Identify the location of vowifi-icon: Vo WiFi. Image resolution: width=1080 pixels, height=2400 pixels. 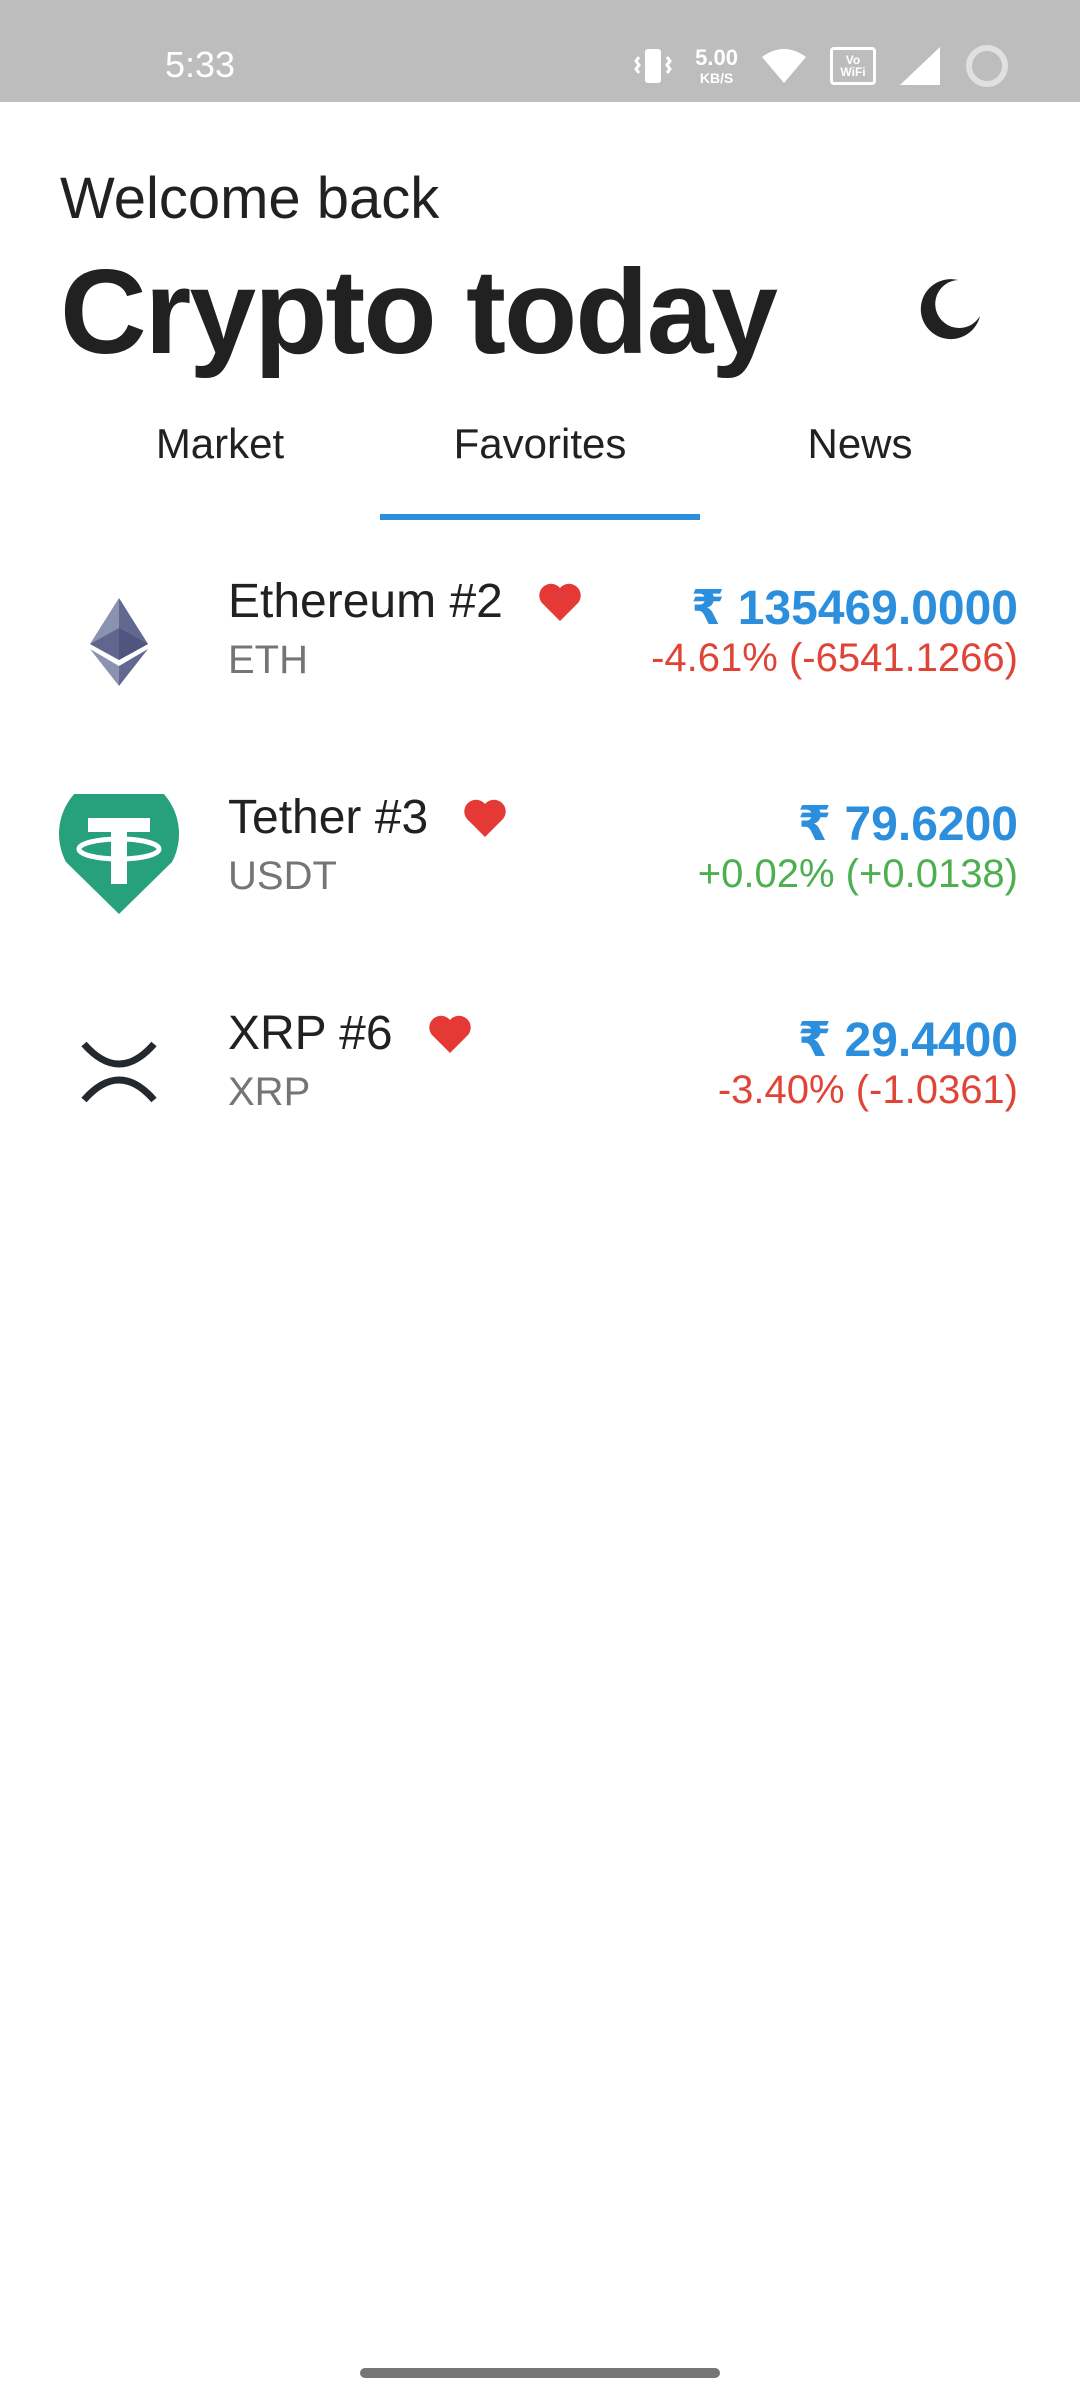
(853, 66).